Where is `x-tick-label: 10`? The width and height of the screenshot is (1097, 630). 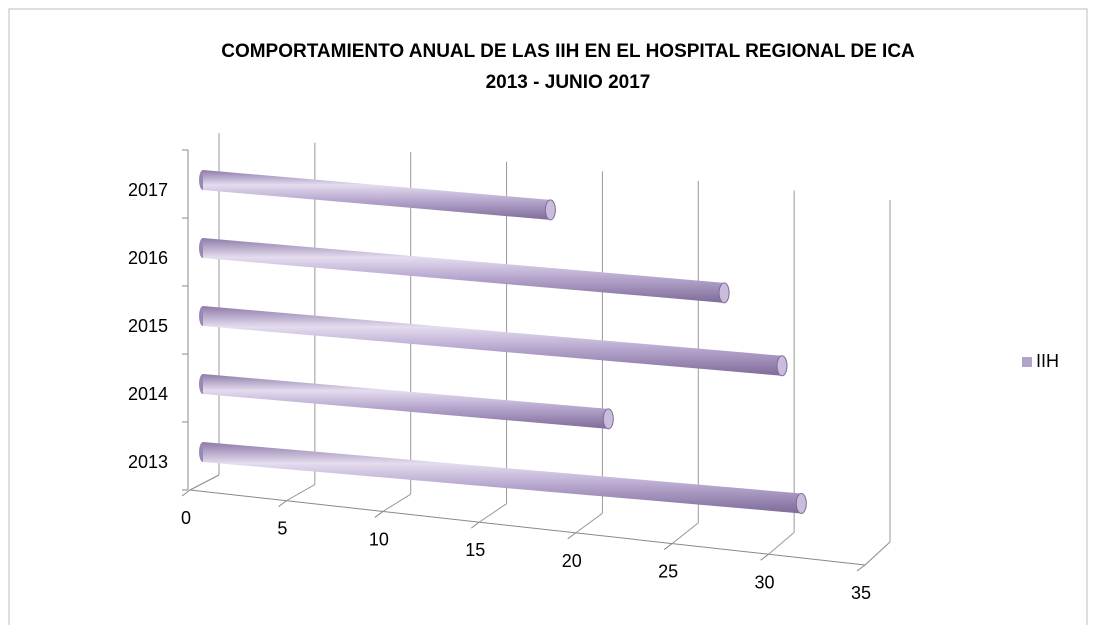 x-tick-label: 10 is located at coordinates (379, 539).